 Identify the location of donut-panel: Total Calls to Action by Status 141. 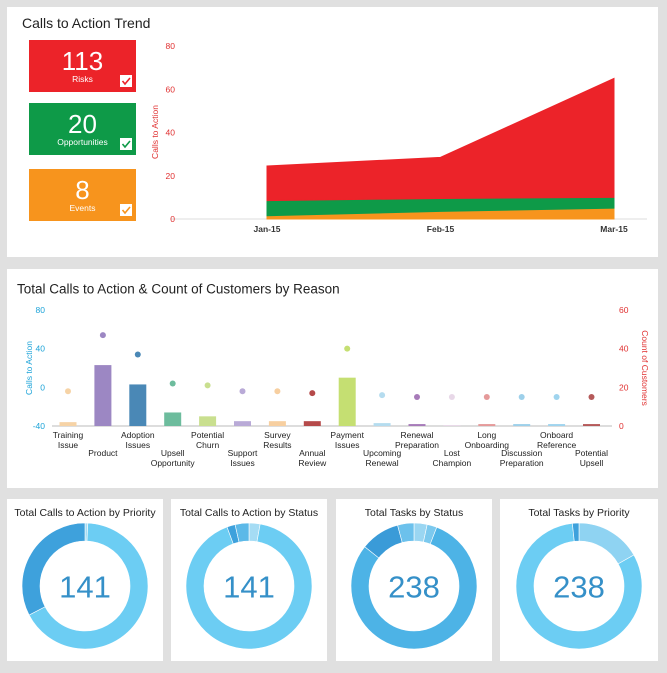
(249, 580).